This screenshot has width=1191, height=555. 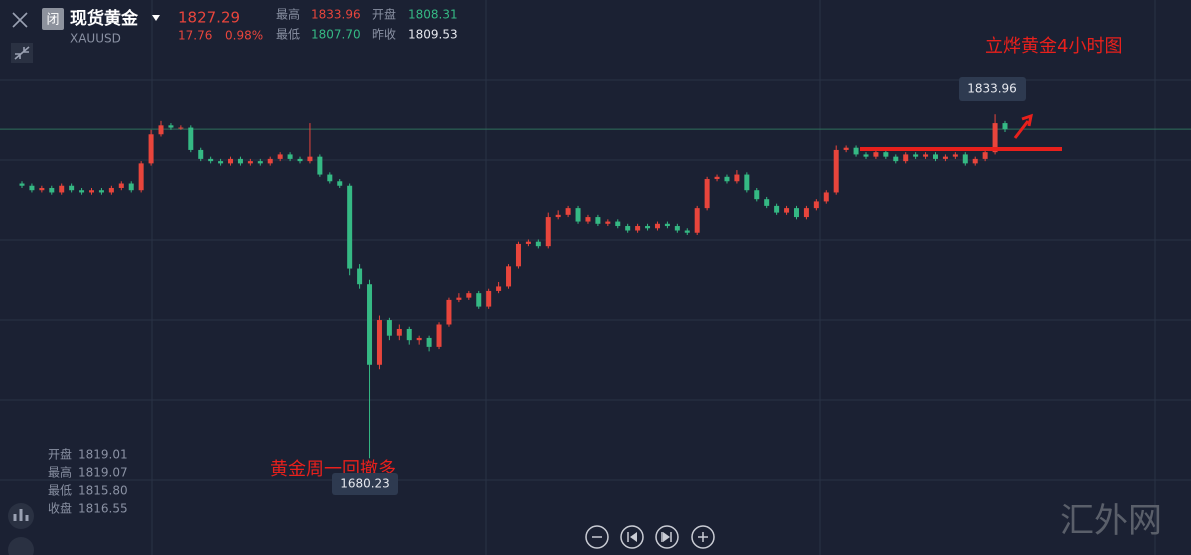 I want to click on min-label: 1680.23, so click(x=365, y=484).